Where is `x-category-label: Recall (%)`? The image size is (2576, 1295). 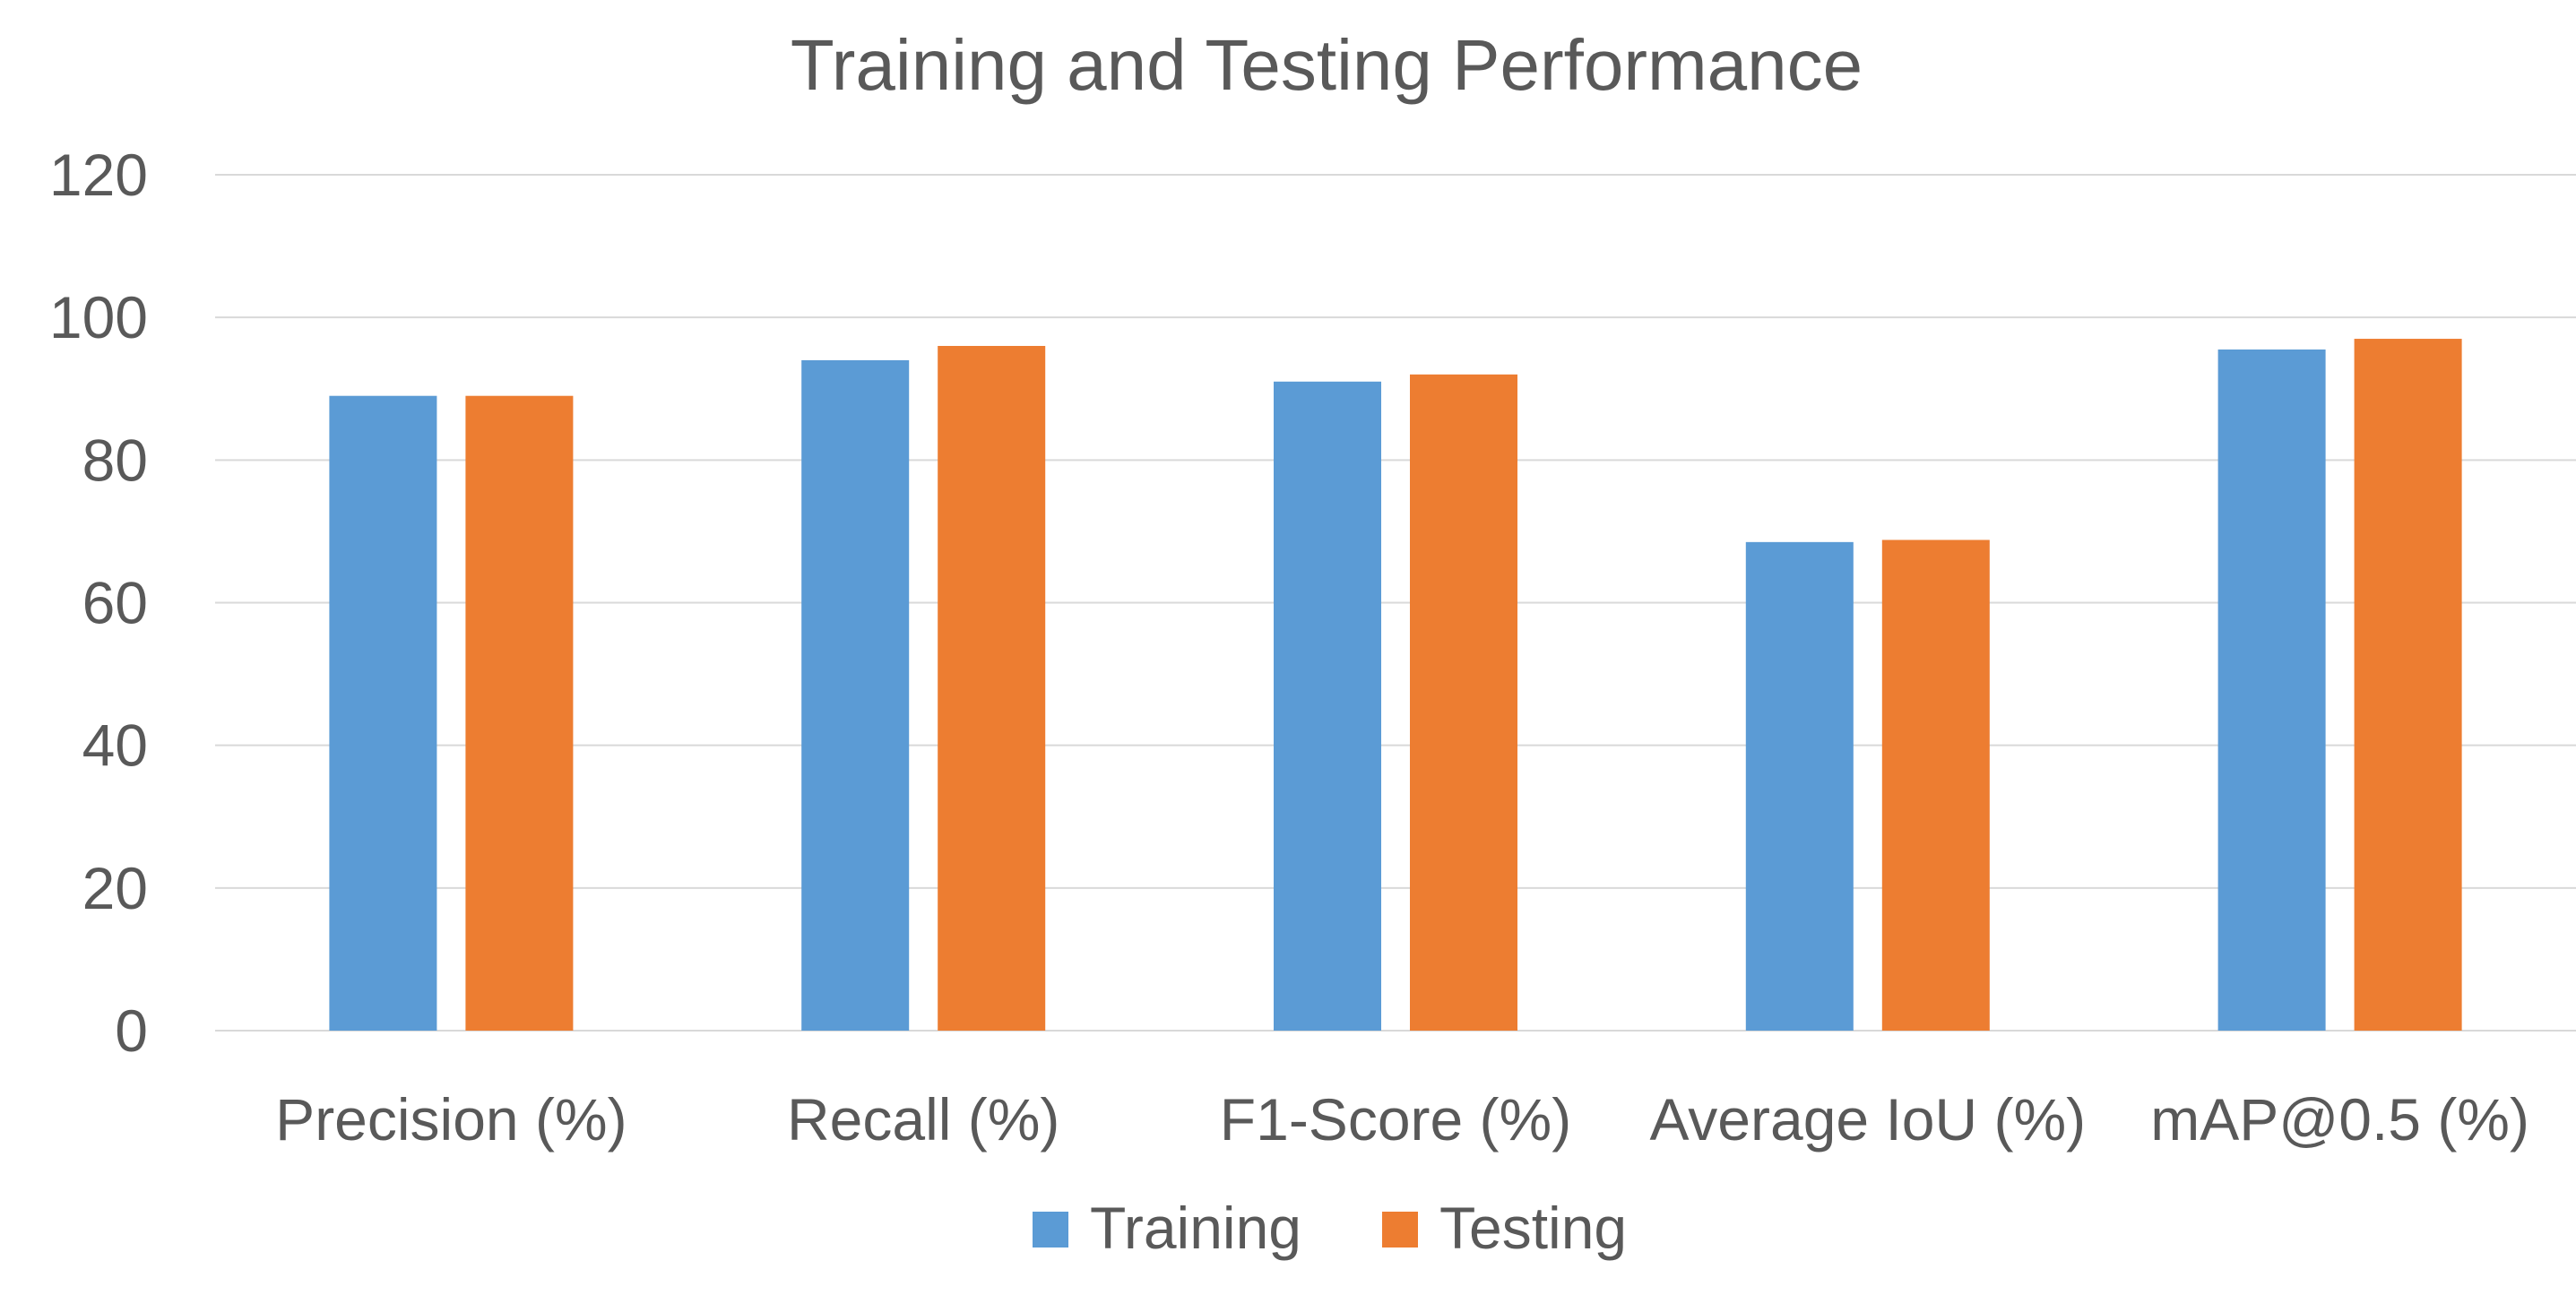 x-category-label: Recall (%) is located at coordinates (923, 1119).